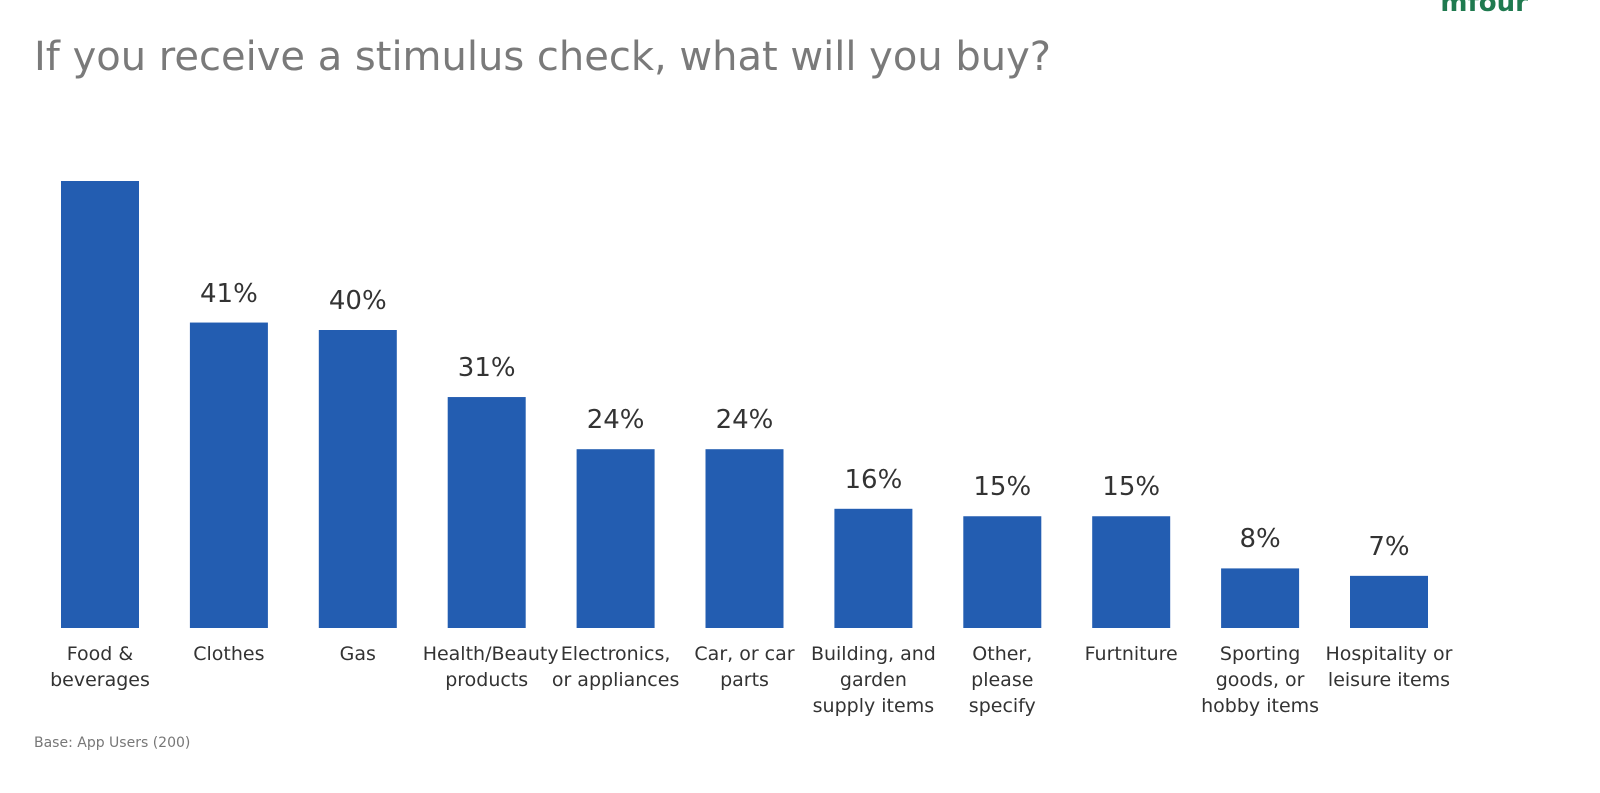 This screenshot has height=793, width=1600. I want to click on footnote: Base: App Users (200), so click(112, 743).